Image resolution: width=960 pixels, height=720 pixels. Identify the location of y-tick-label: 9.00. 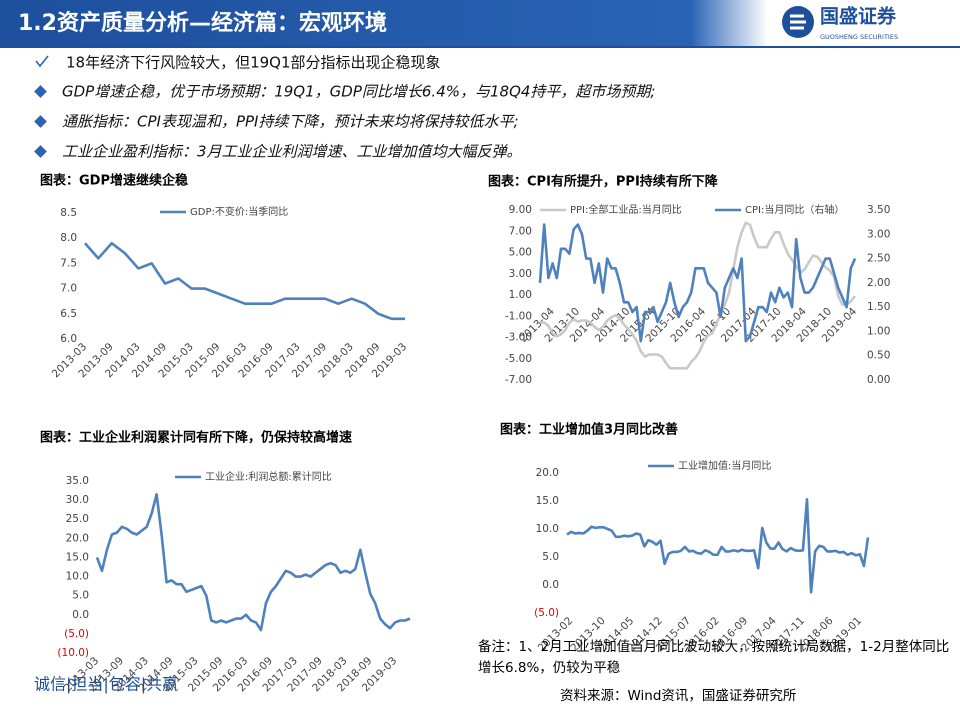
(520, 210).